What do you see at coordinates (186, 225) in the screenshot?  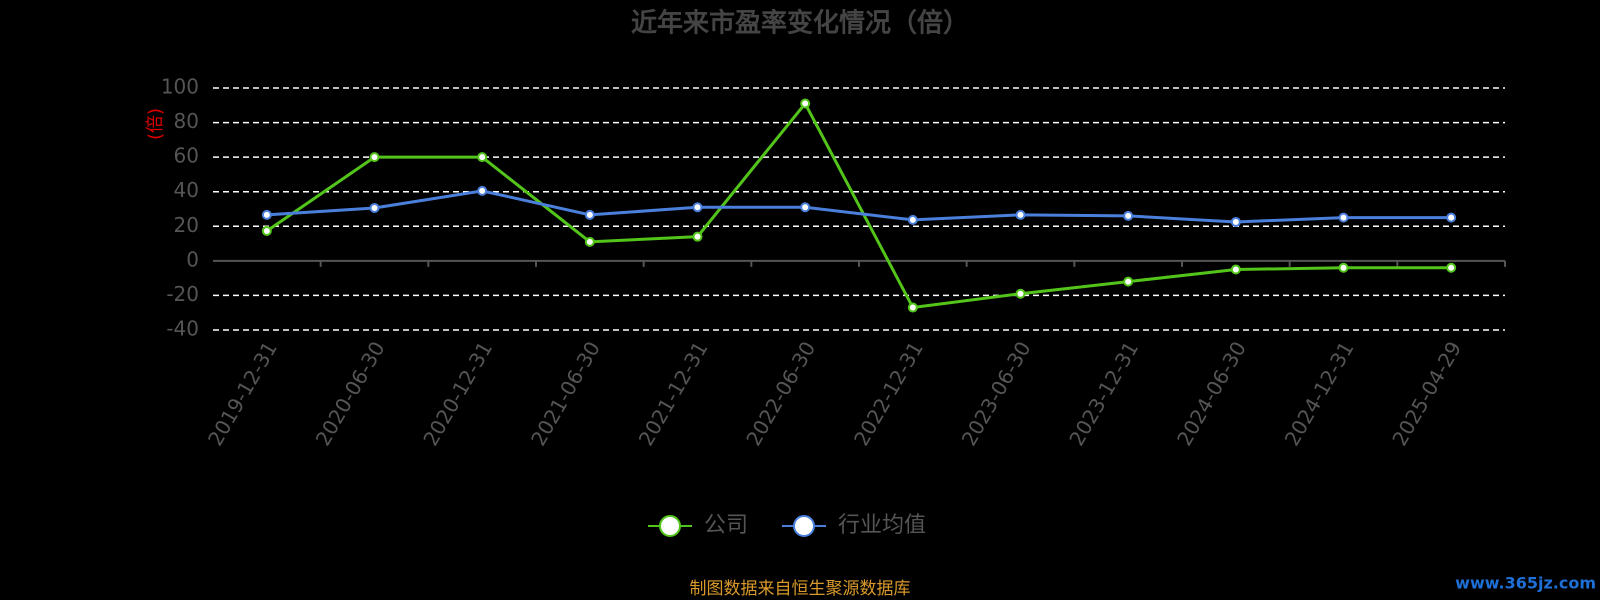 I see `y-tick-label: 20` at bounding box center [186, 225].